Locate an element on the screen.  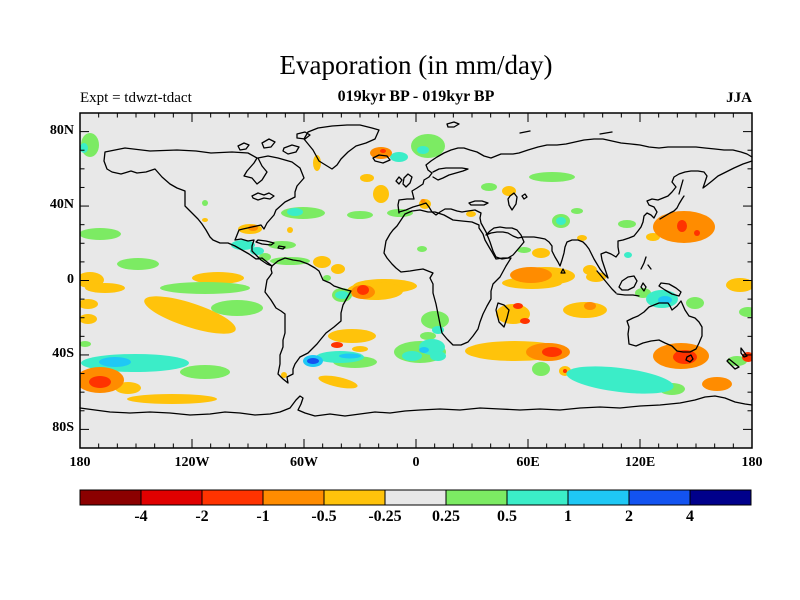
colorbar is located at coordinates (415, 497).